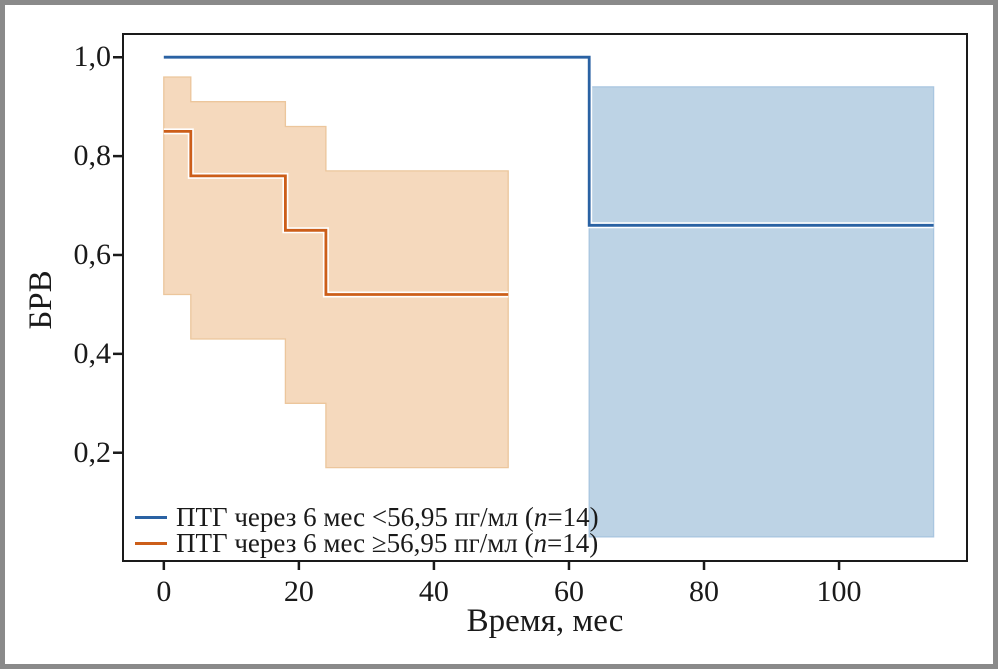 Image resolution: width=998 pixels, height=669 pixels. I want to click on y-tick-label: 0,2, so click(92, 452).